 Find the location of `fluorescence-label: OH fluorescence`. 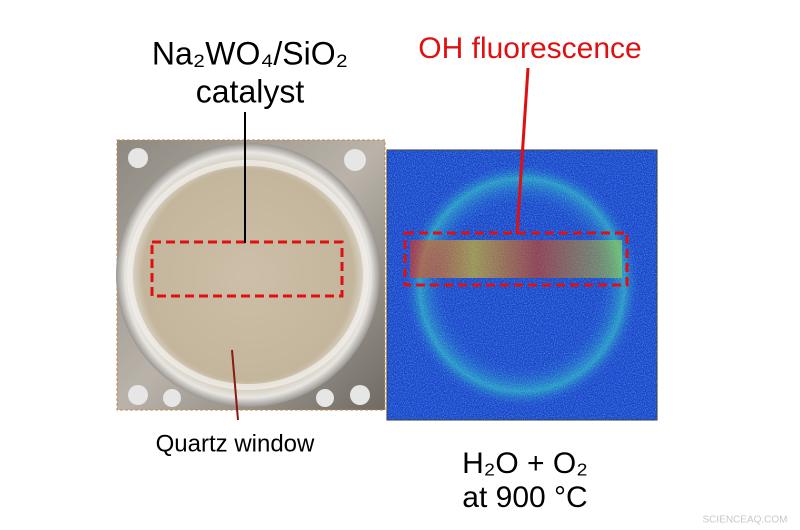

fluorescence-label: OH fluorescence is located at coordinates (529, 48).